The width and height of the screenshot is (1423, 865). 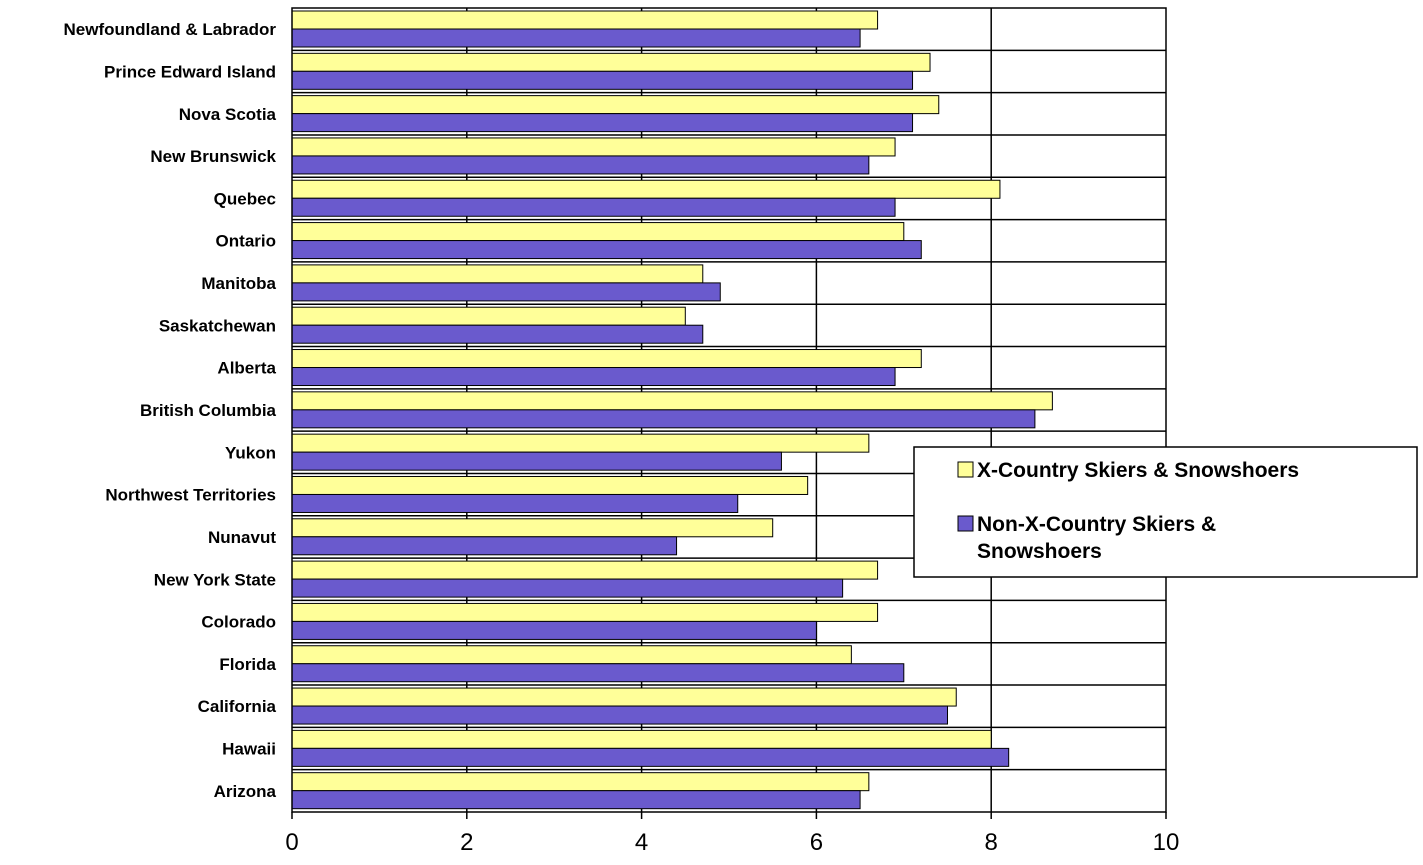 What do you see at coordinates (213, 156) in the screenshot?
I see `category-label: New Brunswick` at bounding box center [213, 156].